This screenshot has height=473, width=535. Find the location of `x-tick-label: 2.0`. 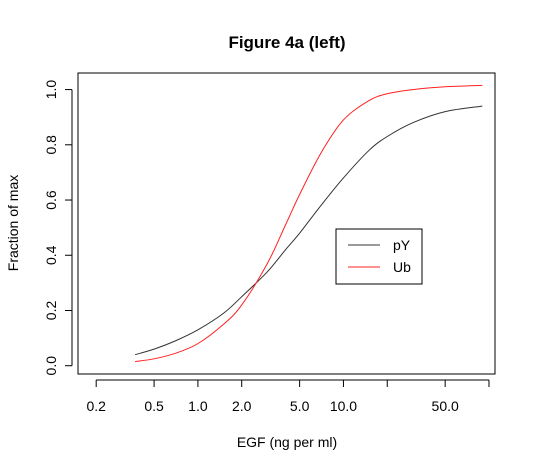

x-tick-label: 2.0 is located at coordinates (242, 406).